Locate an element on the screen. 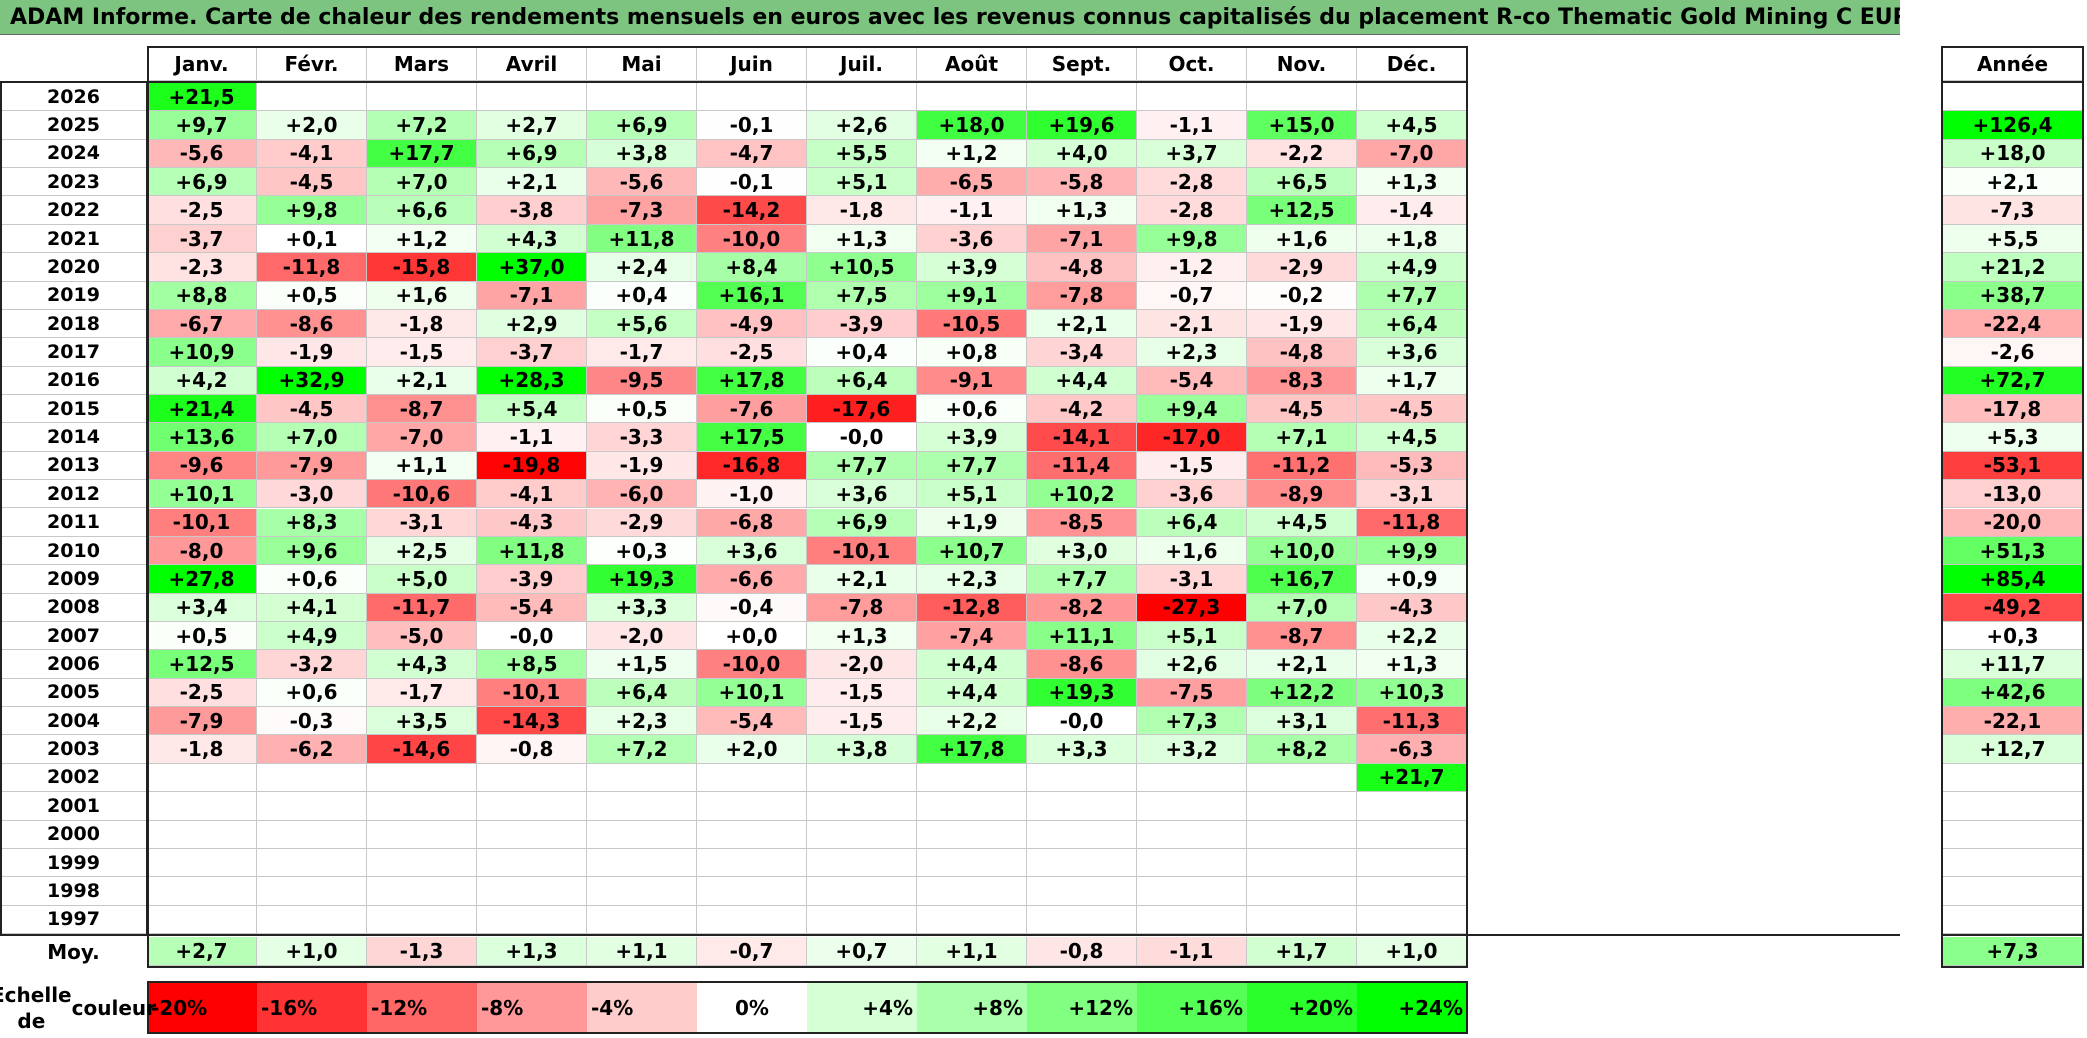 The image size is (2087, 1038). heatmap-cell: -0,7 is located at coordinates (1192, 295).